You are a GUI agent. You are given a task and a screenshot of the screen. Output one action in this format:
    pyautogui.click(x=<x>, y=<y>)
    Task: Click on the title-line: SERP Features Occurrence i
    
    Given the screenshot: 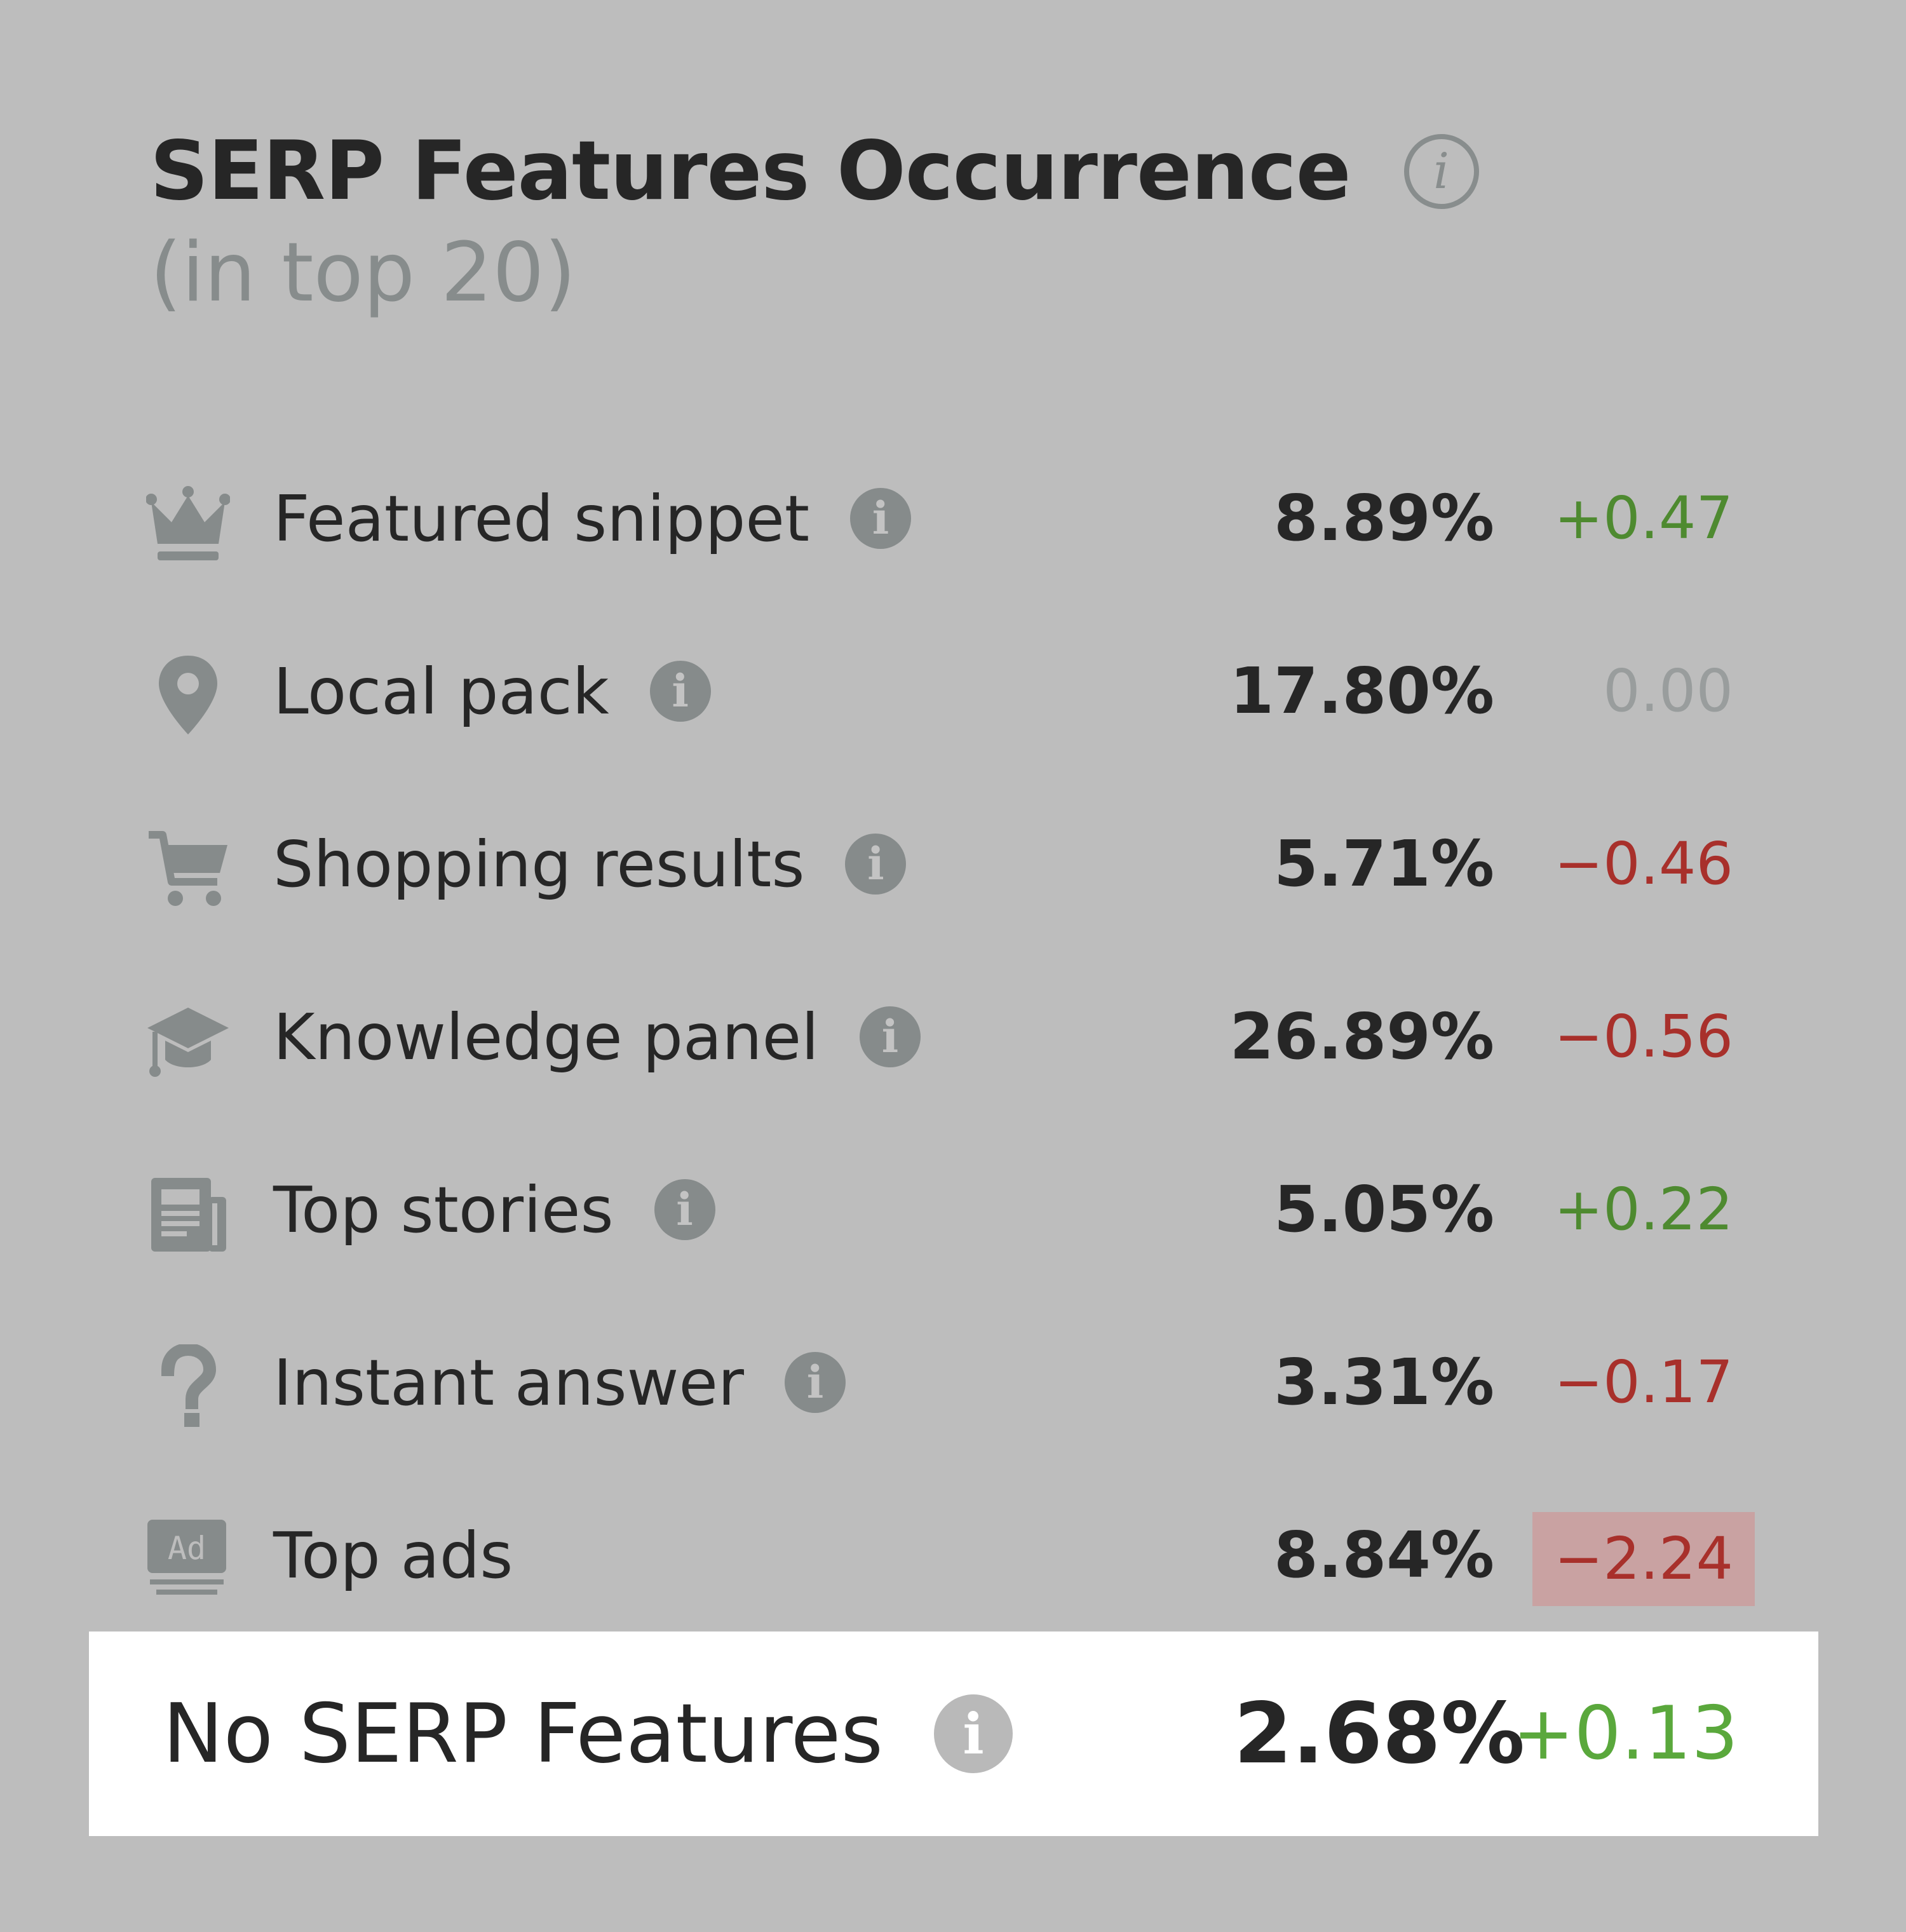 What is the action you would take?
    pyautogui.click(x=814, y=172)
    